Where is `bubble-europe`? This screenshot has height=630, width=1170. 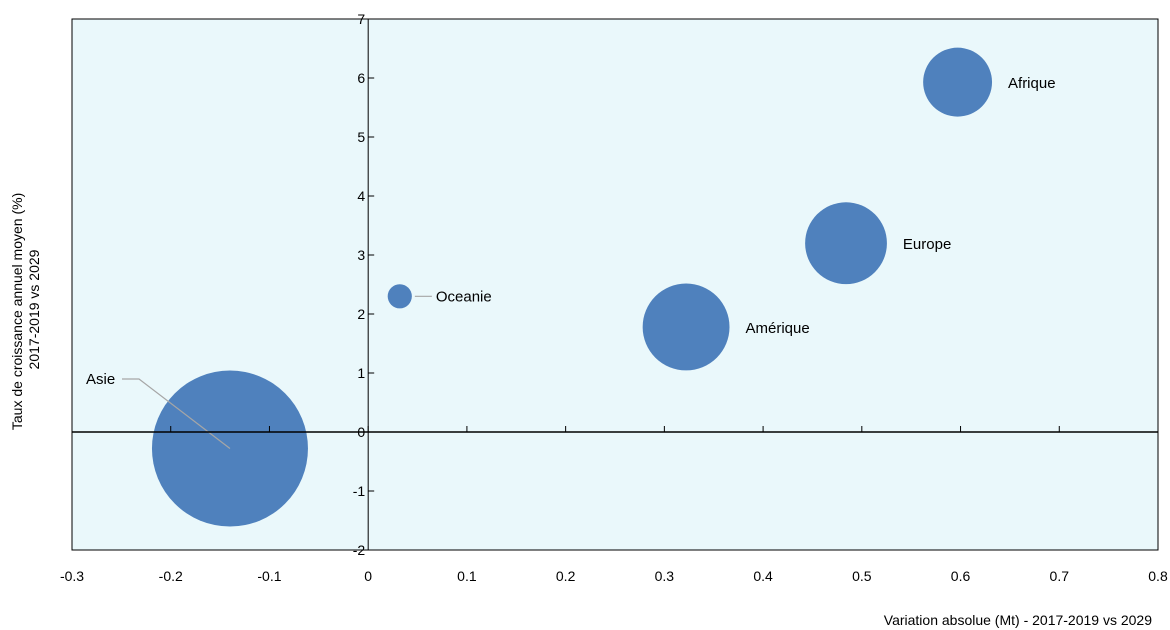 bubble-europe is located at coordinates (846, 243).